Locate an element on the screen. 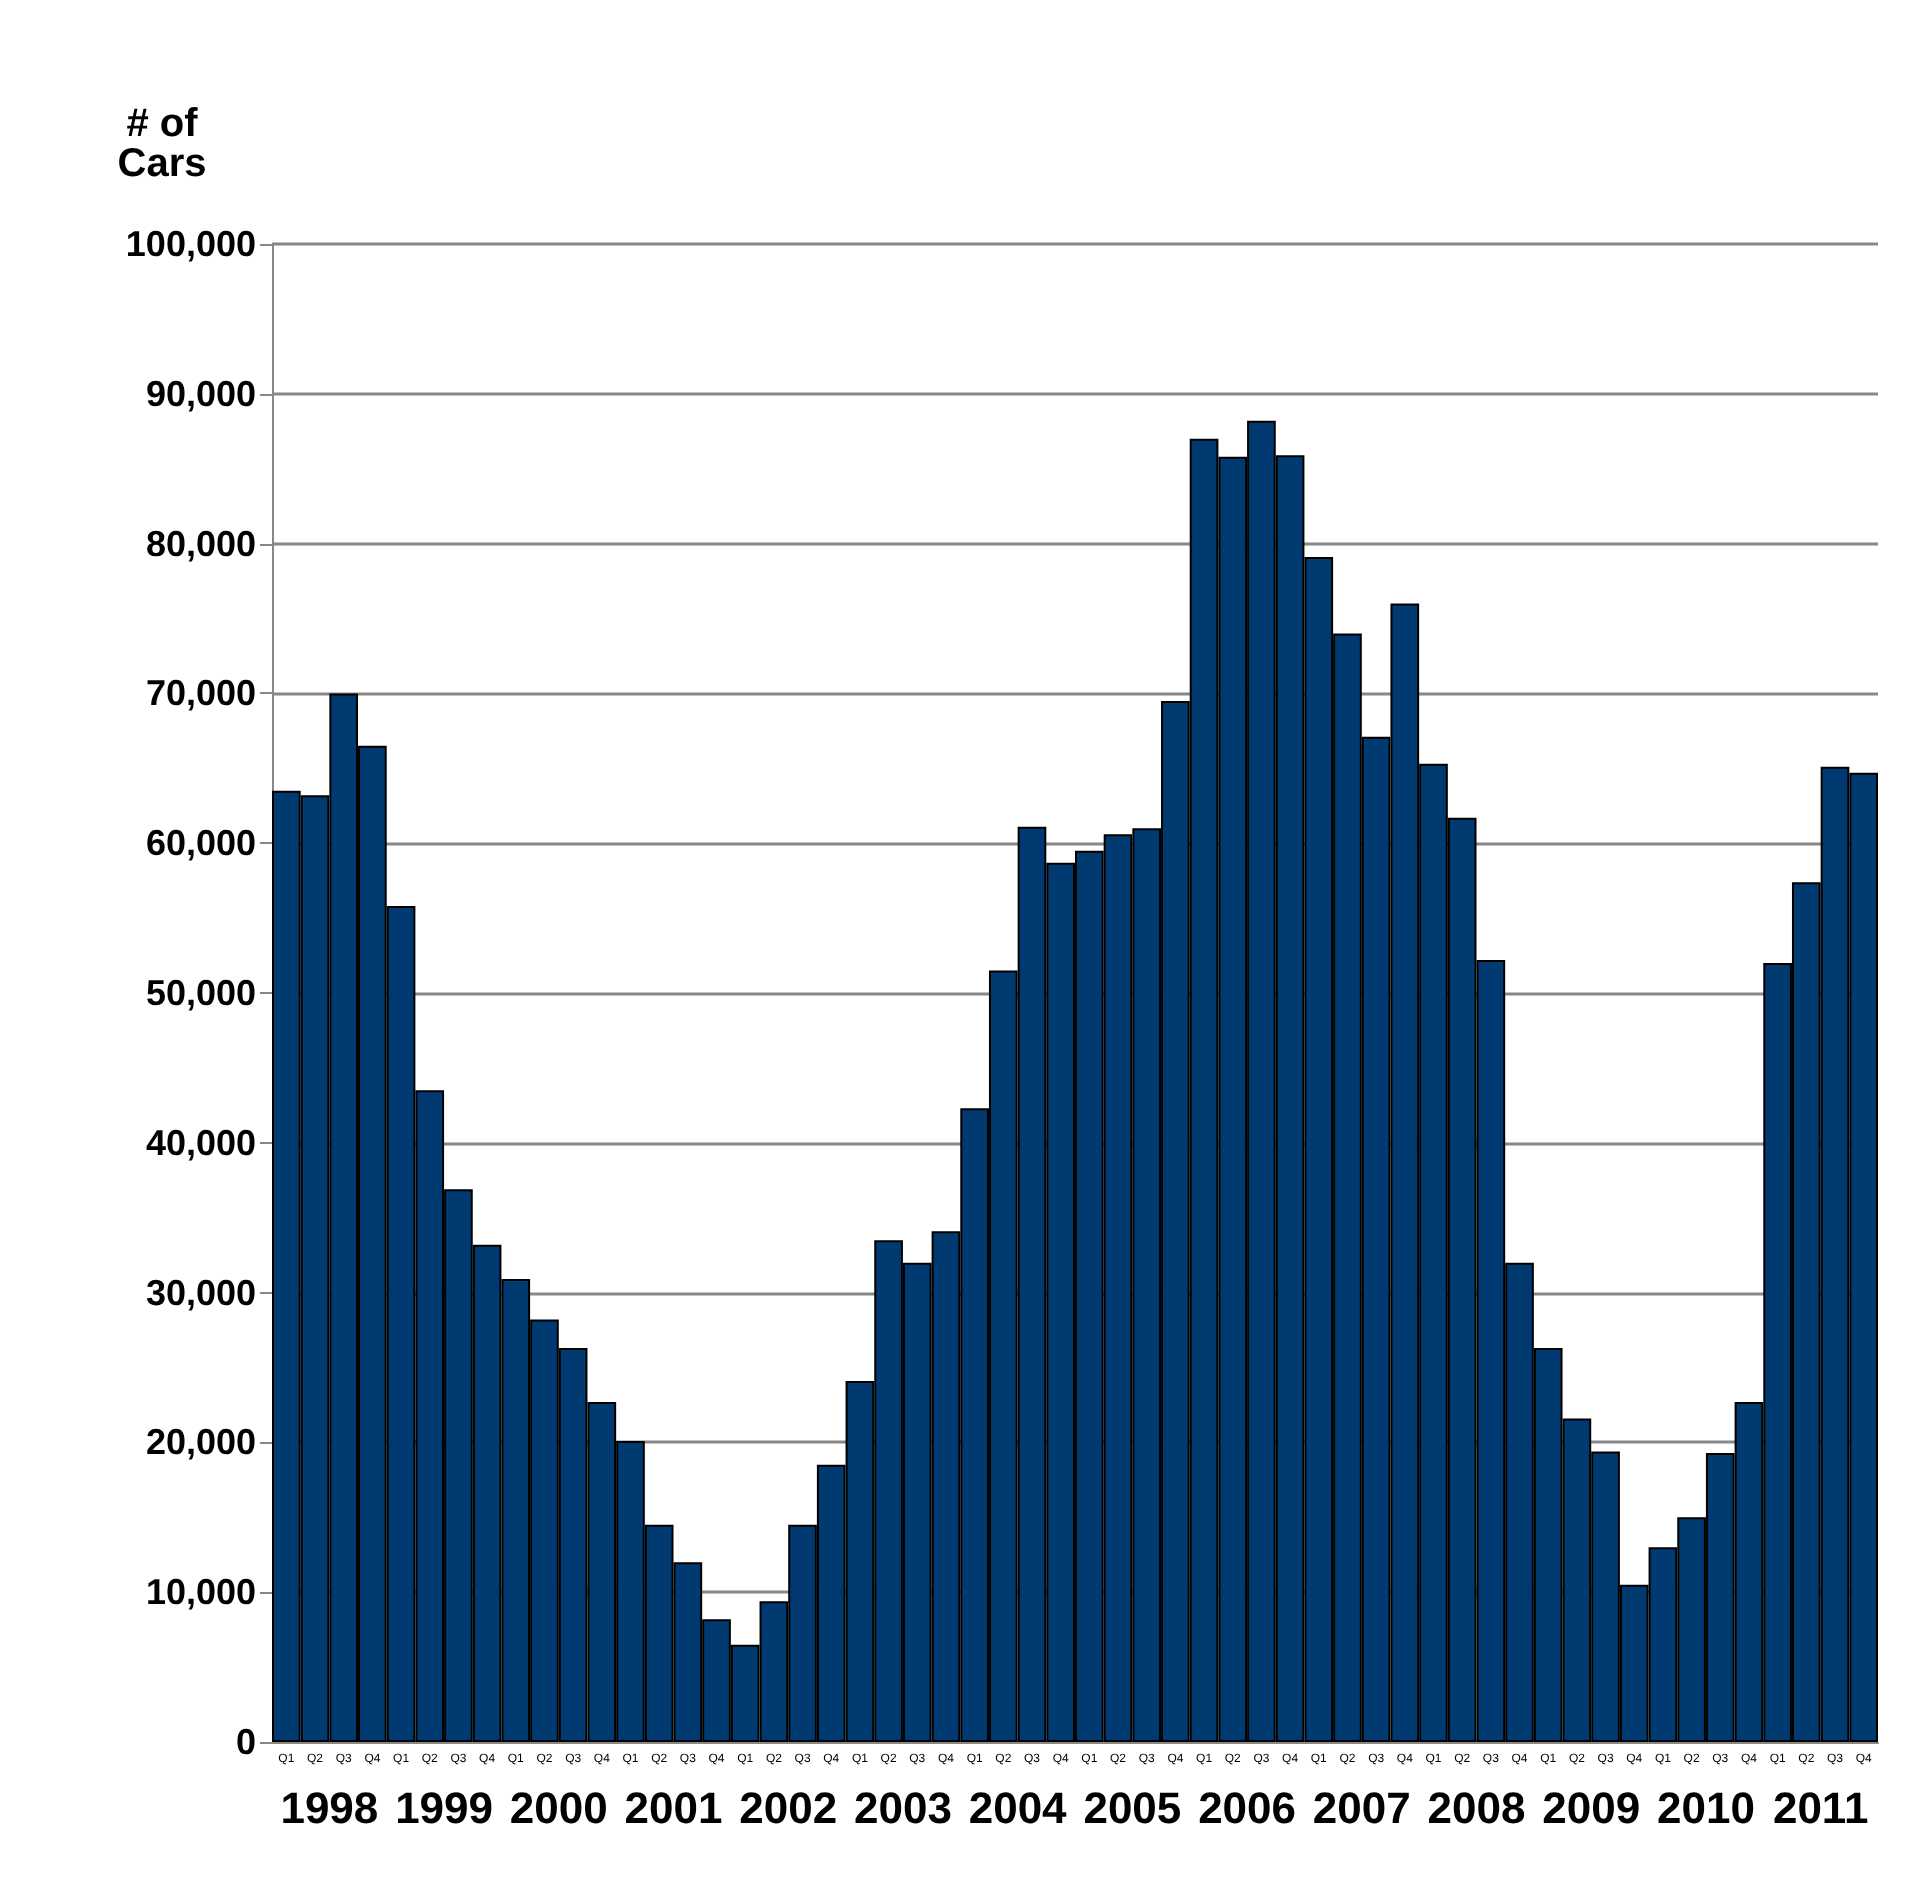  text: 2006 is located at coordinates (1247, 1808).